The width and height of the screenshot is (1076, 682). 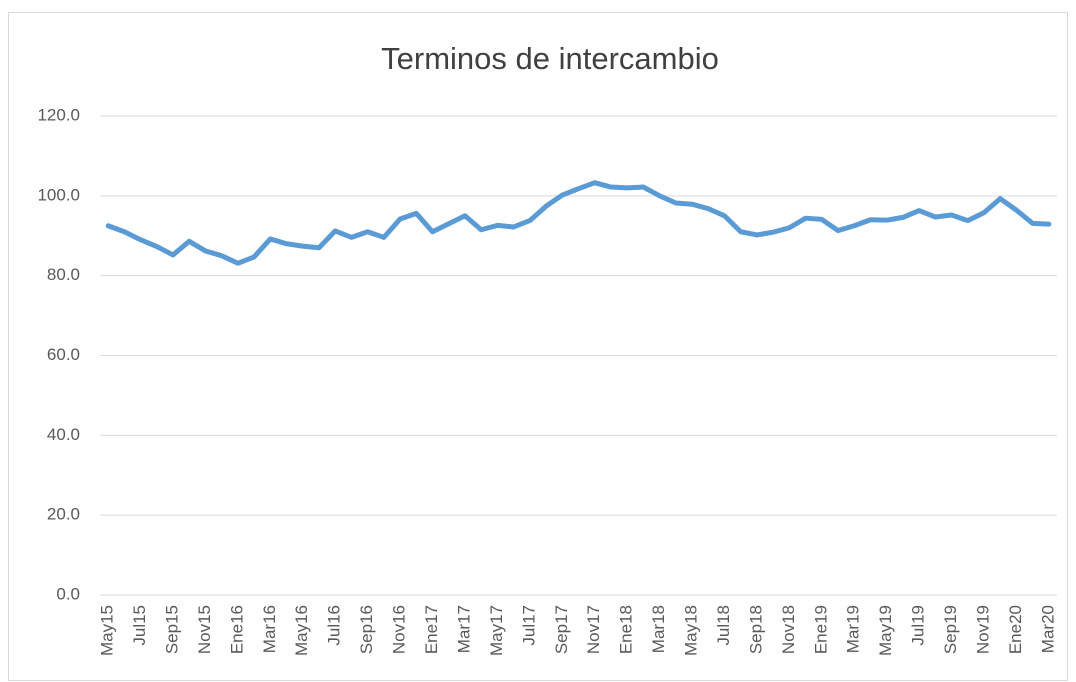 I want to click on x-tick-label: Ene16, so click(x=236, y=629).